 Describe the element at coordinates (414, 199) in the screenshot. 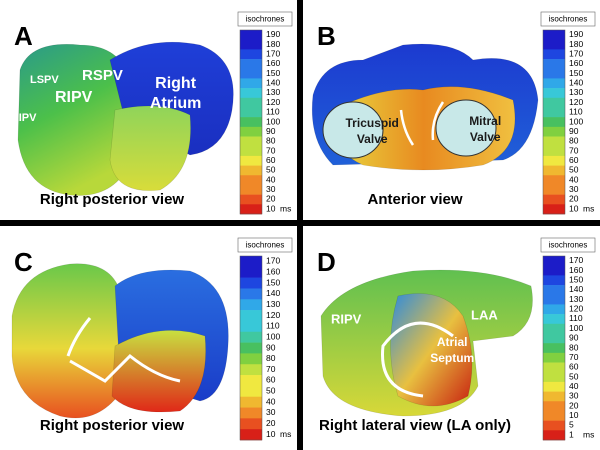

I see `caption: Anterior view` at that location.